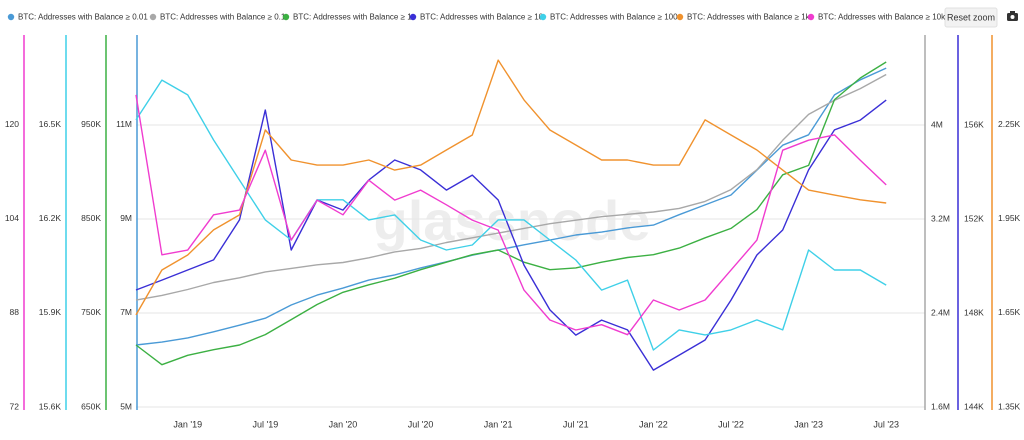  I want to click on button-frame, so click(971, 17).